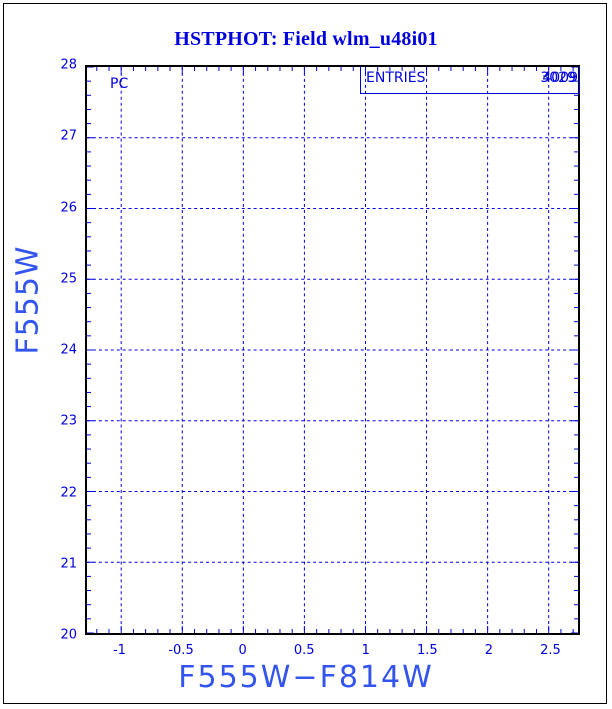 The image size is (612, 709). What do you see at coordinates (68, 635) in the screenshot?
I see `y-tick-label: 20` at bounding box center [68, 635].